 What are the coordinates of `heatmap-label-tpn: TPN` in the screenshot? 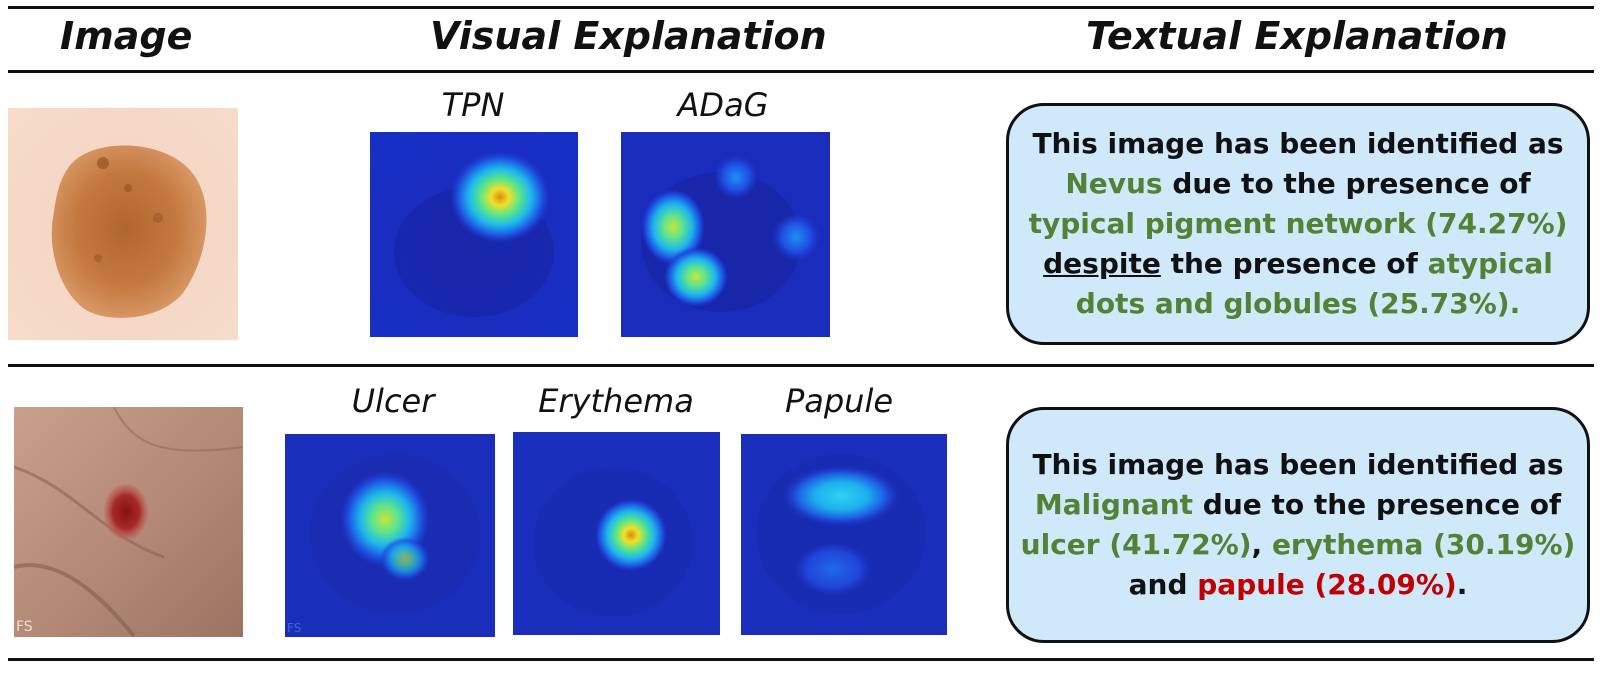 It's located at (473, 105).